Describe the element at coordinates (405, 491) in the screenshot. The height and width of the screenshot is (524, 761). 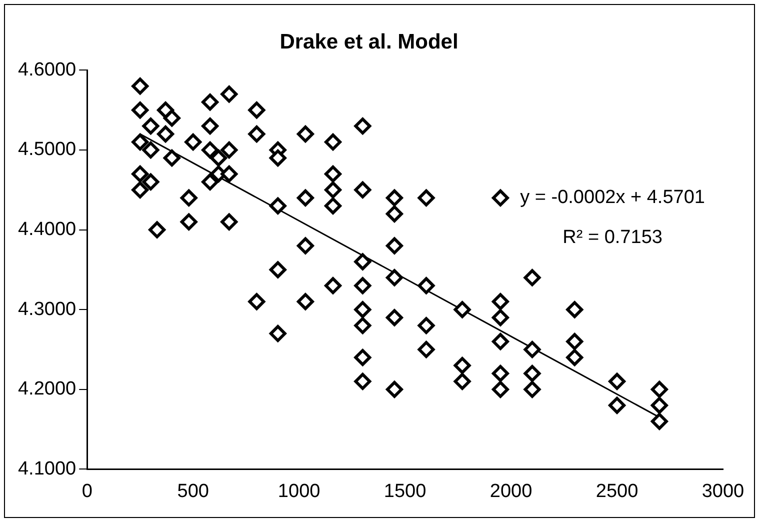
I see `x-tick-label: 1500` at that location.